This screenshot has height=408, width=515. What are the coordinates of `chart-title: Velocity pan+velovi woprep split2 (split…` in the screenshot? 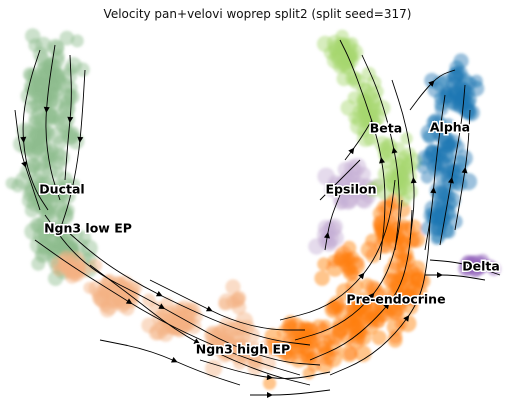 It's located at (257, 14).